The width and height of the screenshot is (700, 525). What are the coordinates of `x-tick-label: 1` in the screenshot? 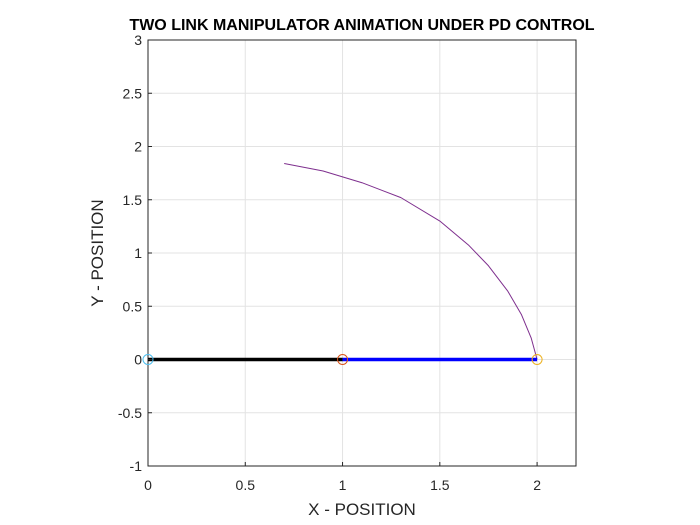 It's located at (343, 485).